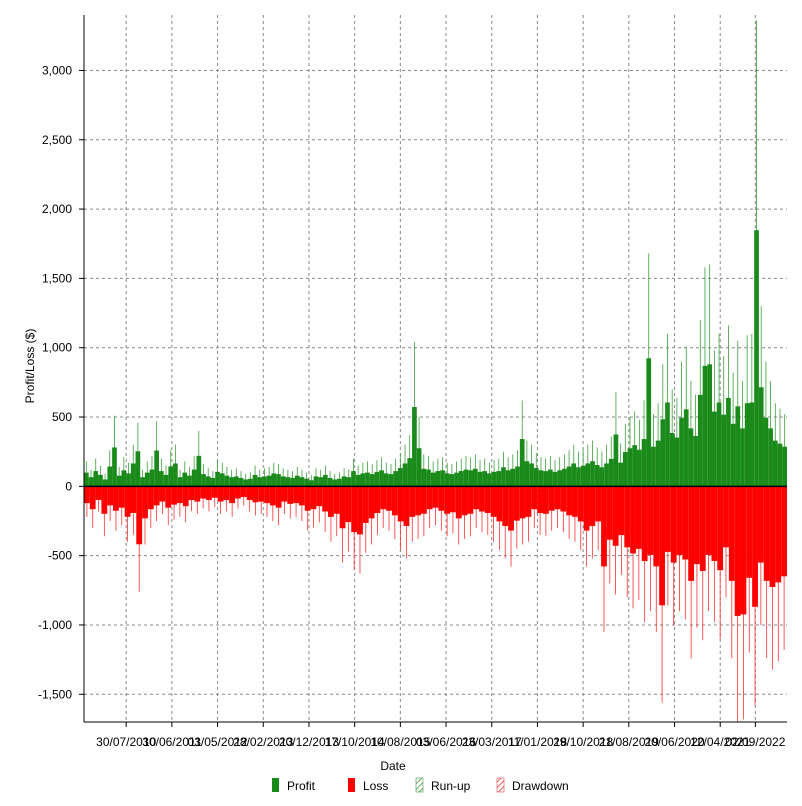  Describe the element at coordinates (309, 742) in the screenshot. I see `x-tick-label: 20/12/2013` at that location.